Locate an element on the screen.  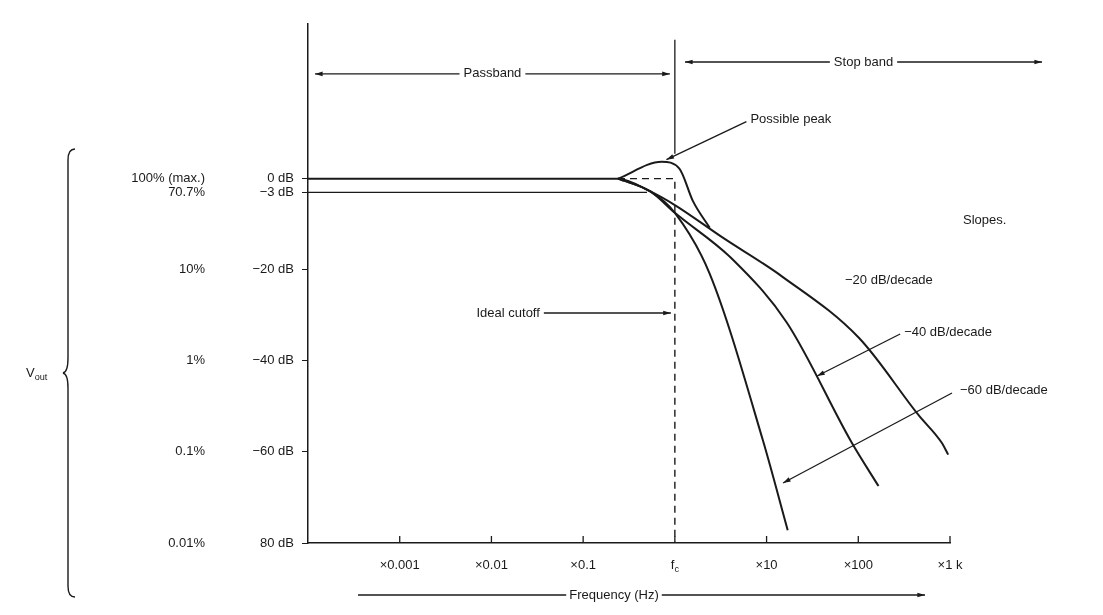
x-tick-label: ×10 is located at coordinates (766, 564).